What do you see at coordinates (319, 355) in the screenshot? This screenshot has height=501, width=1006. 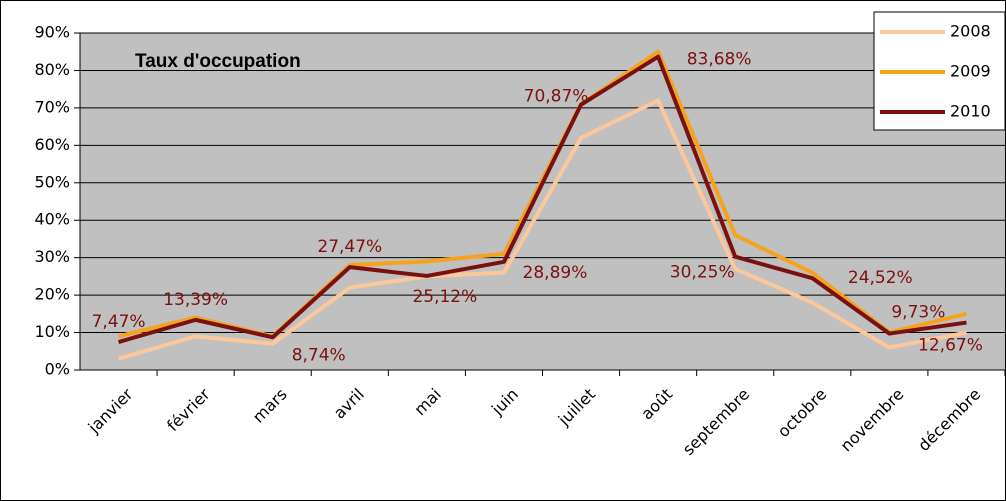 I see `data-label: 8,74%` at bounding box center [319, 355].